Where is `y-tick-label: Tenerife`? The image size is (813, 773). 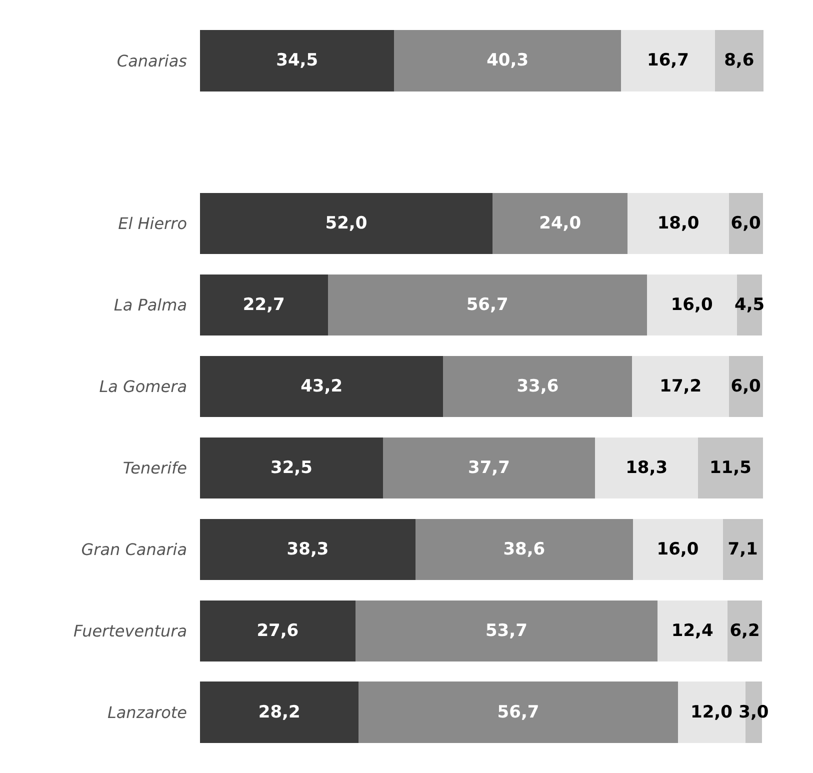
y-tick-label: Tenerife is located at coordinates (155, 468).